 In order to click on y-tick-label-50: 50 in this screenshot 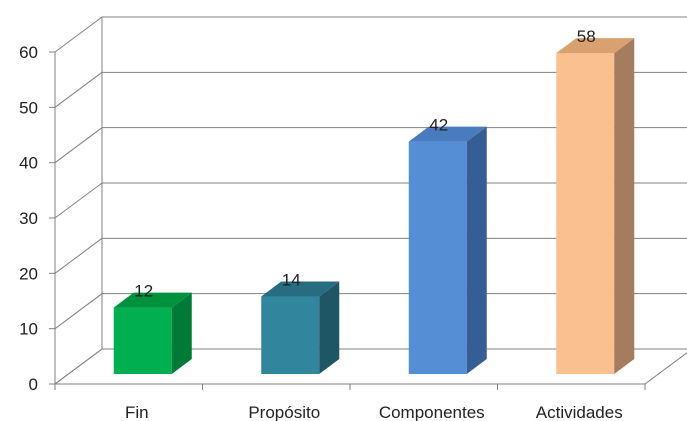, I will do `click(28, 107)`.